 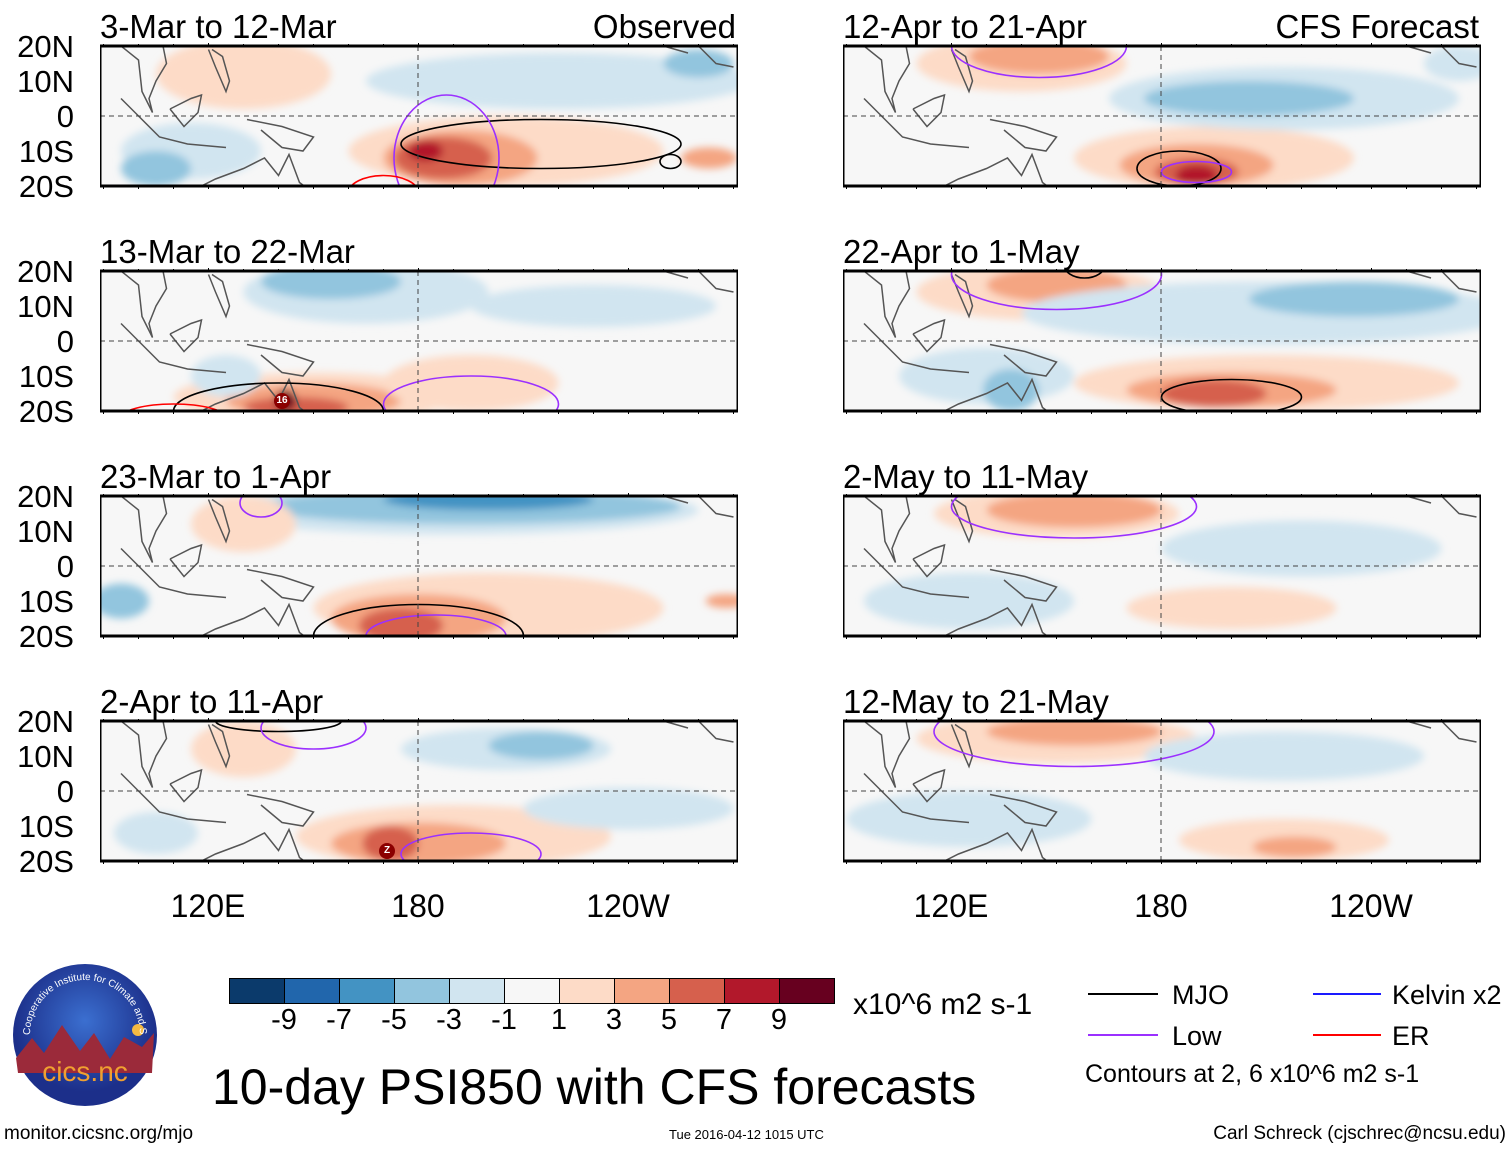 I want to click on footer-url: monitor.cicsnc.org/mjo, so click(x=99, y=1133).